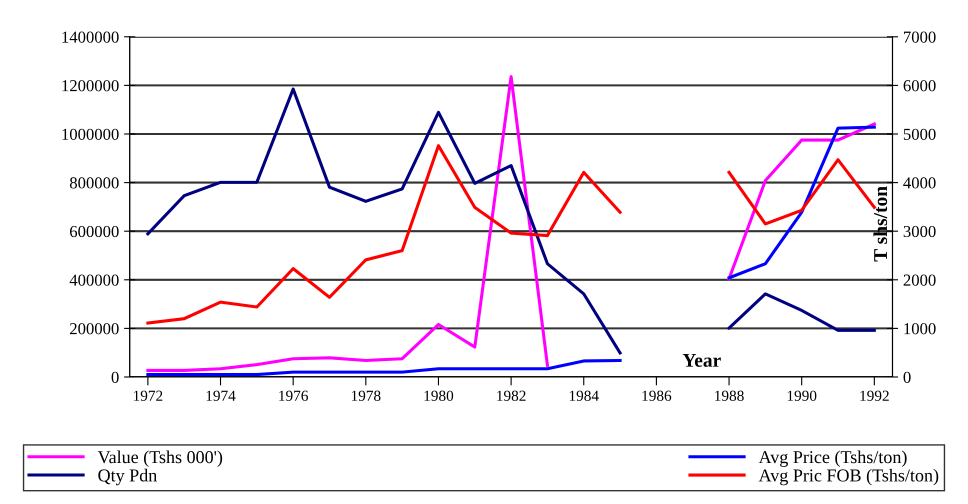  I want to click on y-tick-label: 1000000, so click(90, 134).